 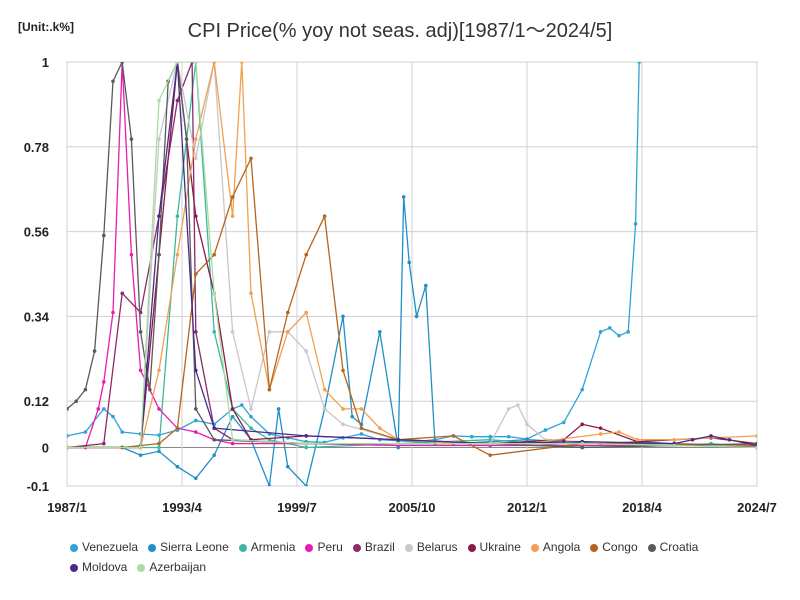 I want to click on x-tick-label: 2018/4, so click(x=642, y=507).